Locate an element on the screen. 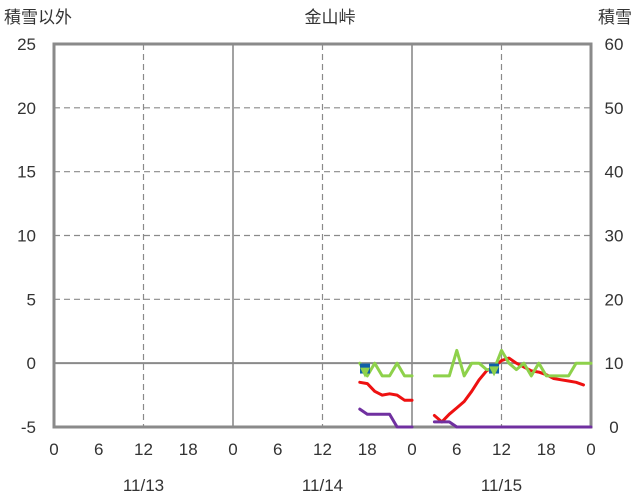 The height and width of the screenshot is (501, 636). y-right-tick-label: 20 is located at coordinates (614, 299).